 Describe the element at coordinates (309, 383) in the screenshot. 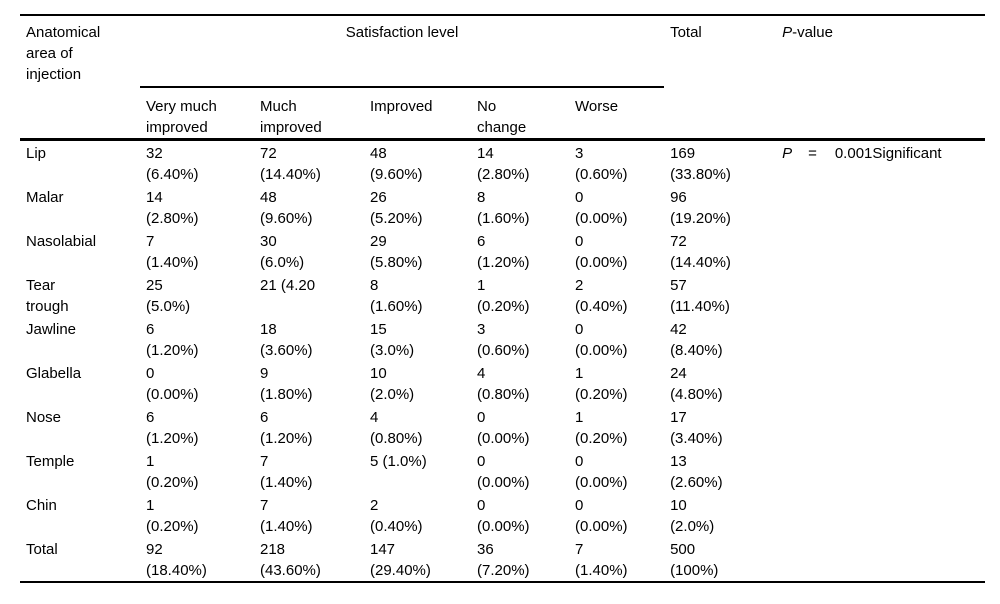

I see `table-cell: 9 (1.80%)` at that location.